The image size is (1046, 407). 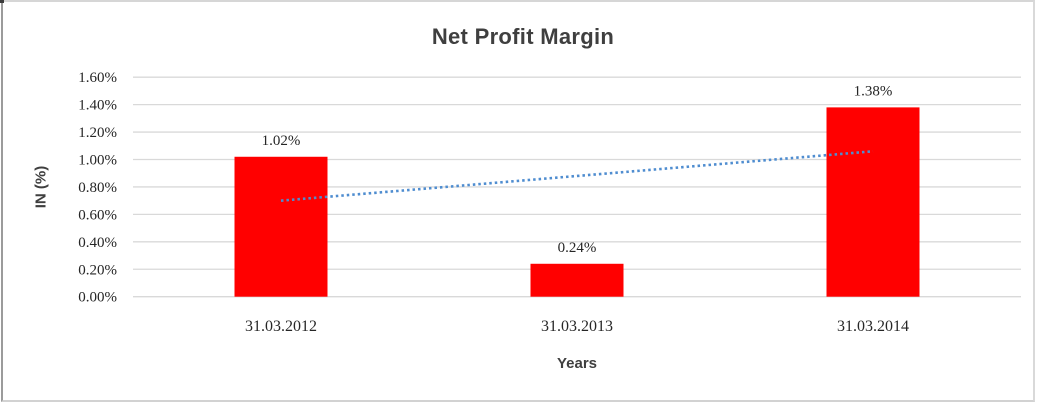 What do you see at coordinates (2, 1) in the screenshot?
I see `corner-notch` at bounding box center [2, 1].